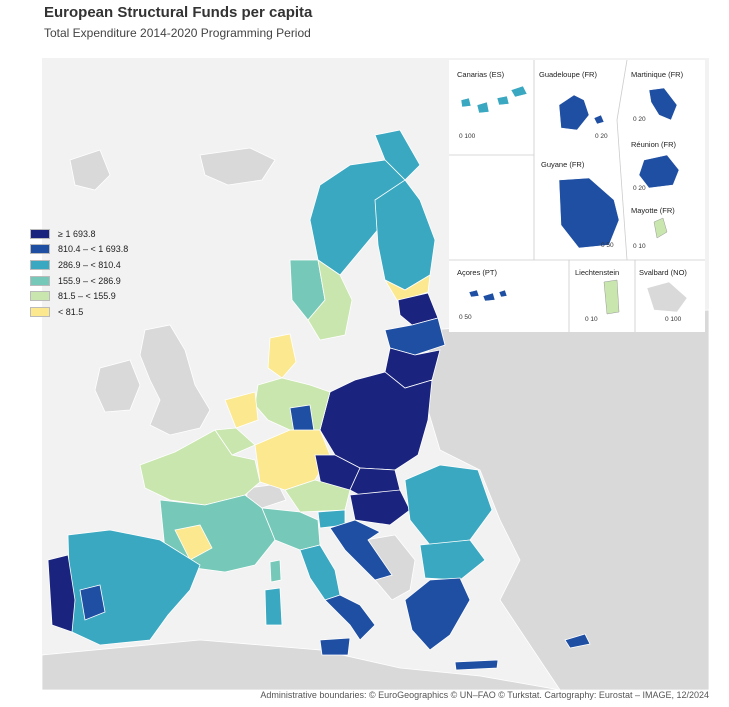  Describe the element at coordinates (663, 272) in the screenshot. I see `inset-svalbard-title: Svalbard (NO)` at that location.